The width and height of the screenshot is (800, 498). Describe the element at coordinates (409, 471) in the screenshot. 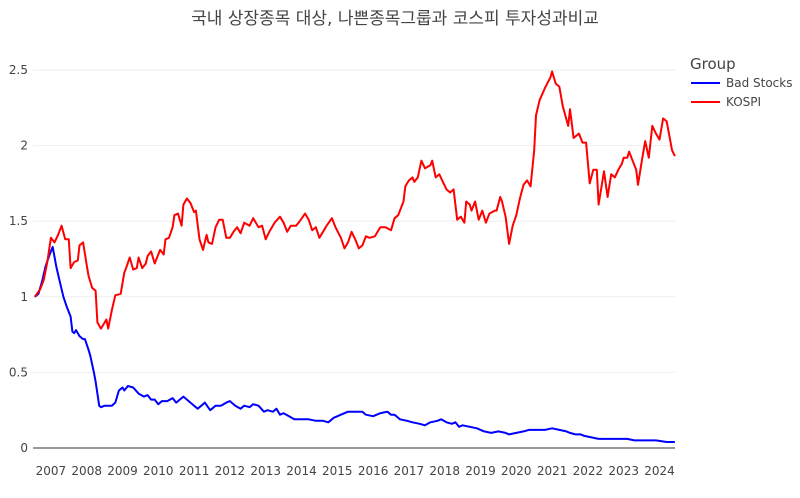

I see `x-tick-label: 2017` at that location.